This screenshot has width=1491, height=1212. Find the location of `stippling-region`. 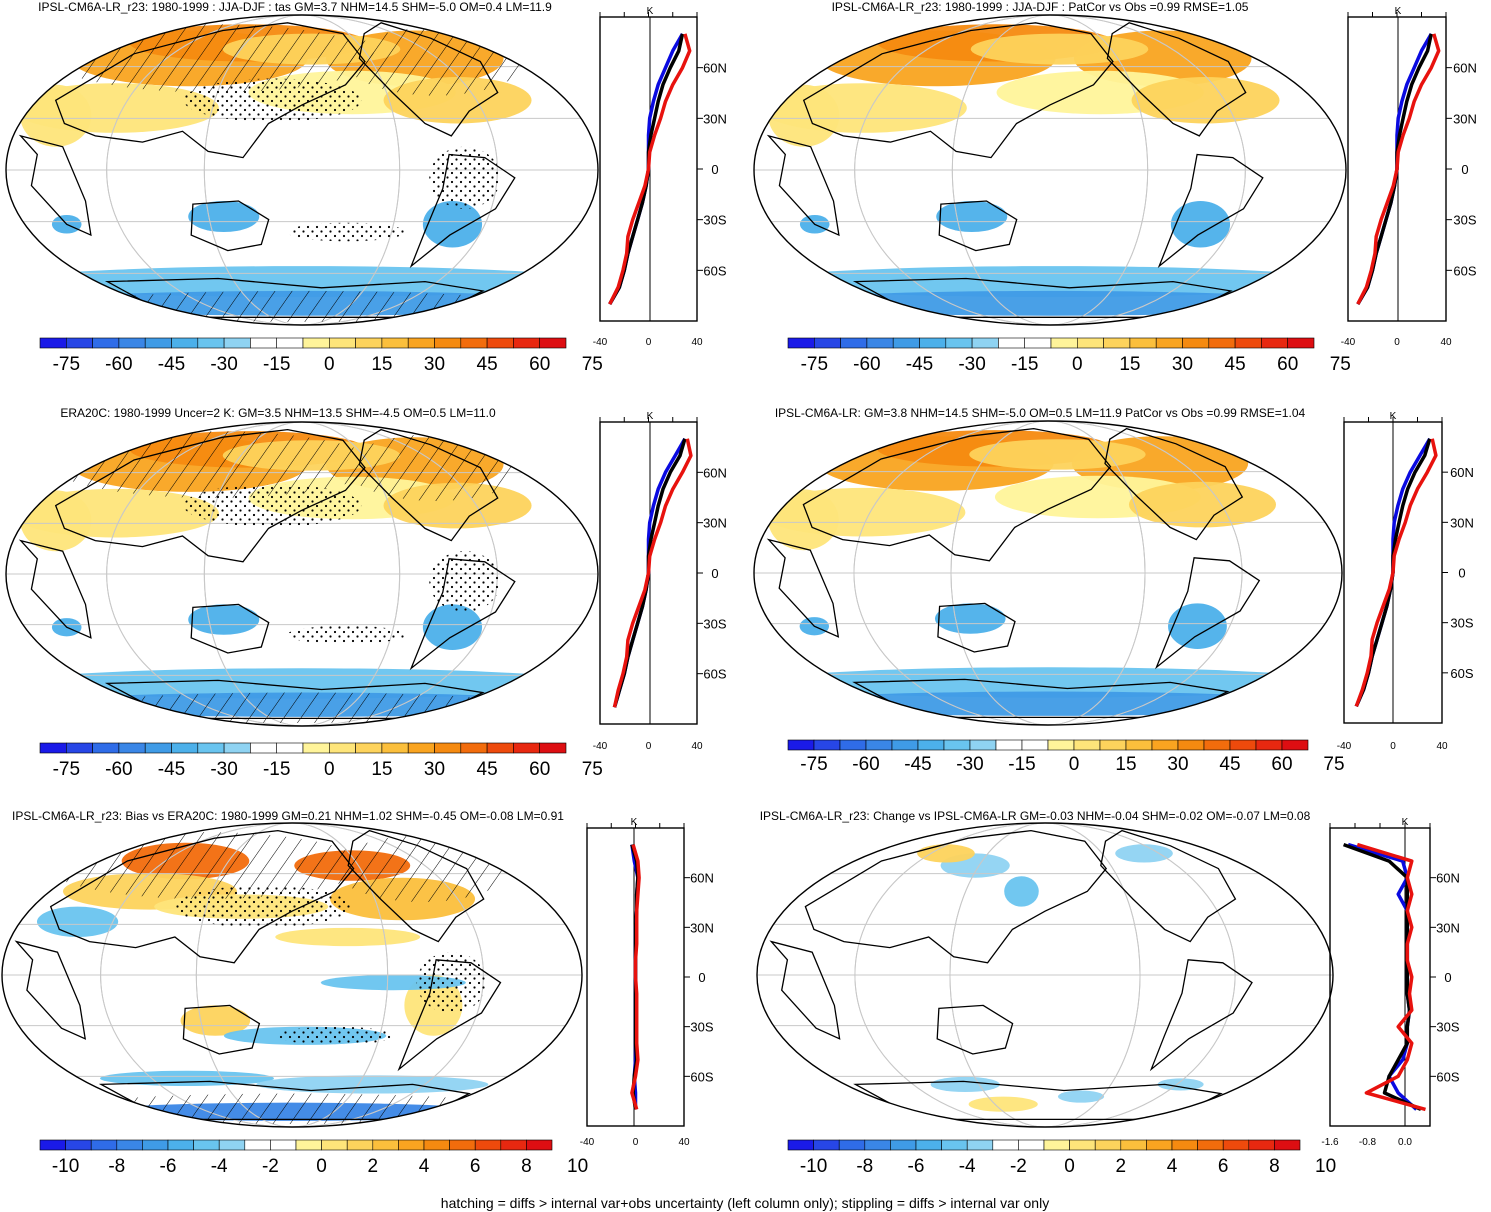

stippling-region is located at coordinates (263, 906).